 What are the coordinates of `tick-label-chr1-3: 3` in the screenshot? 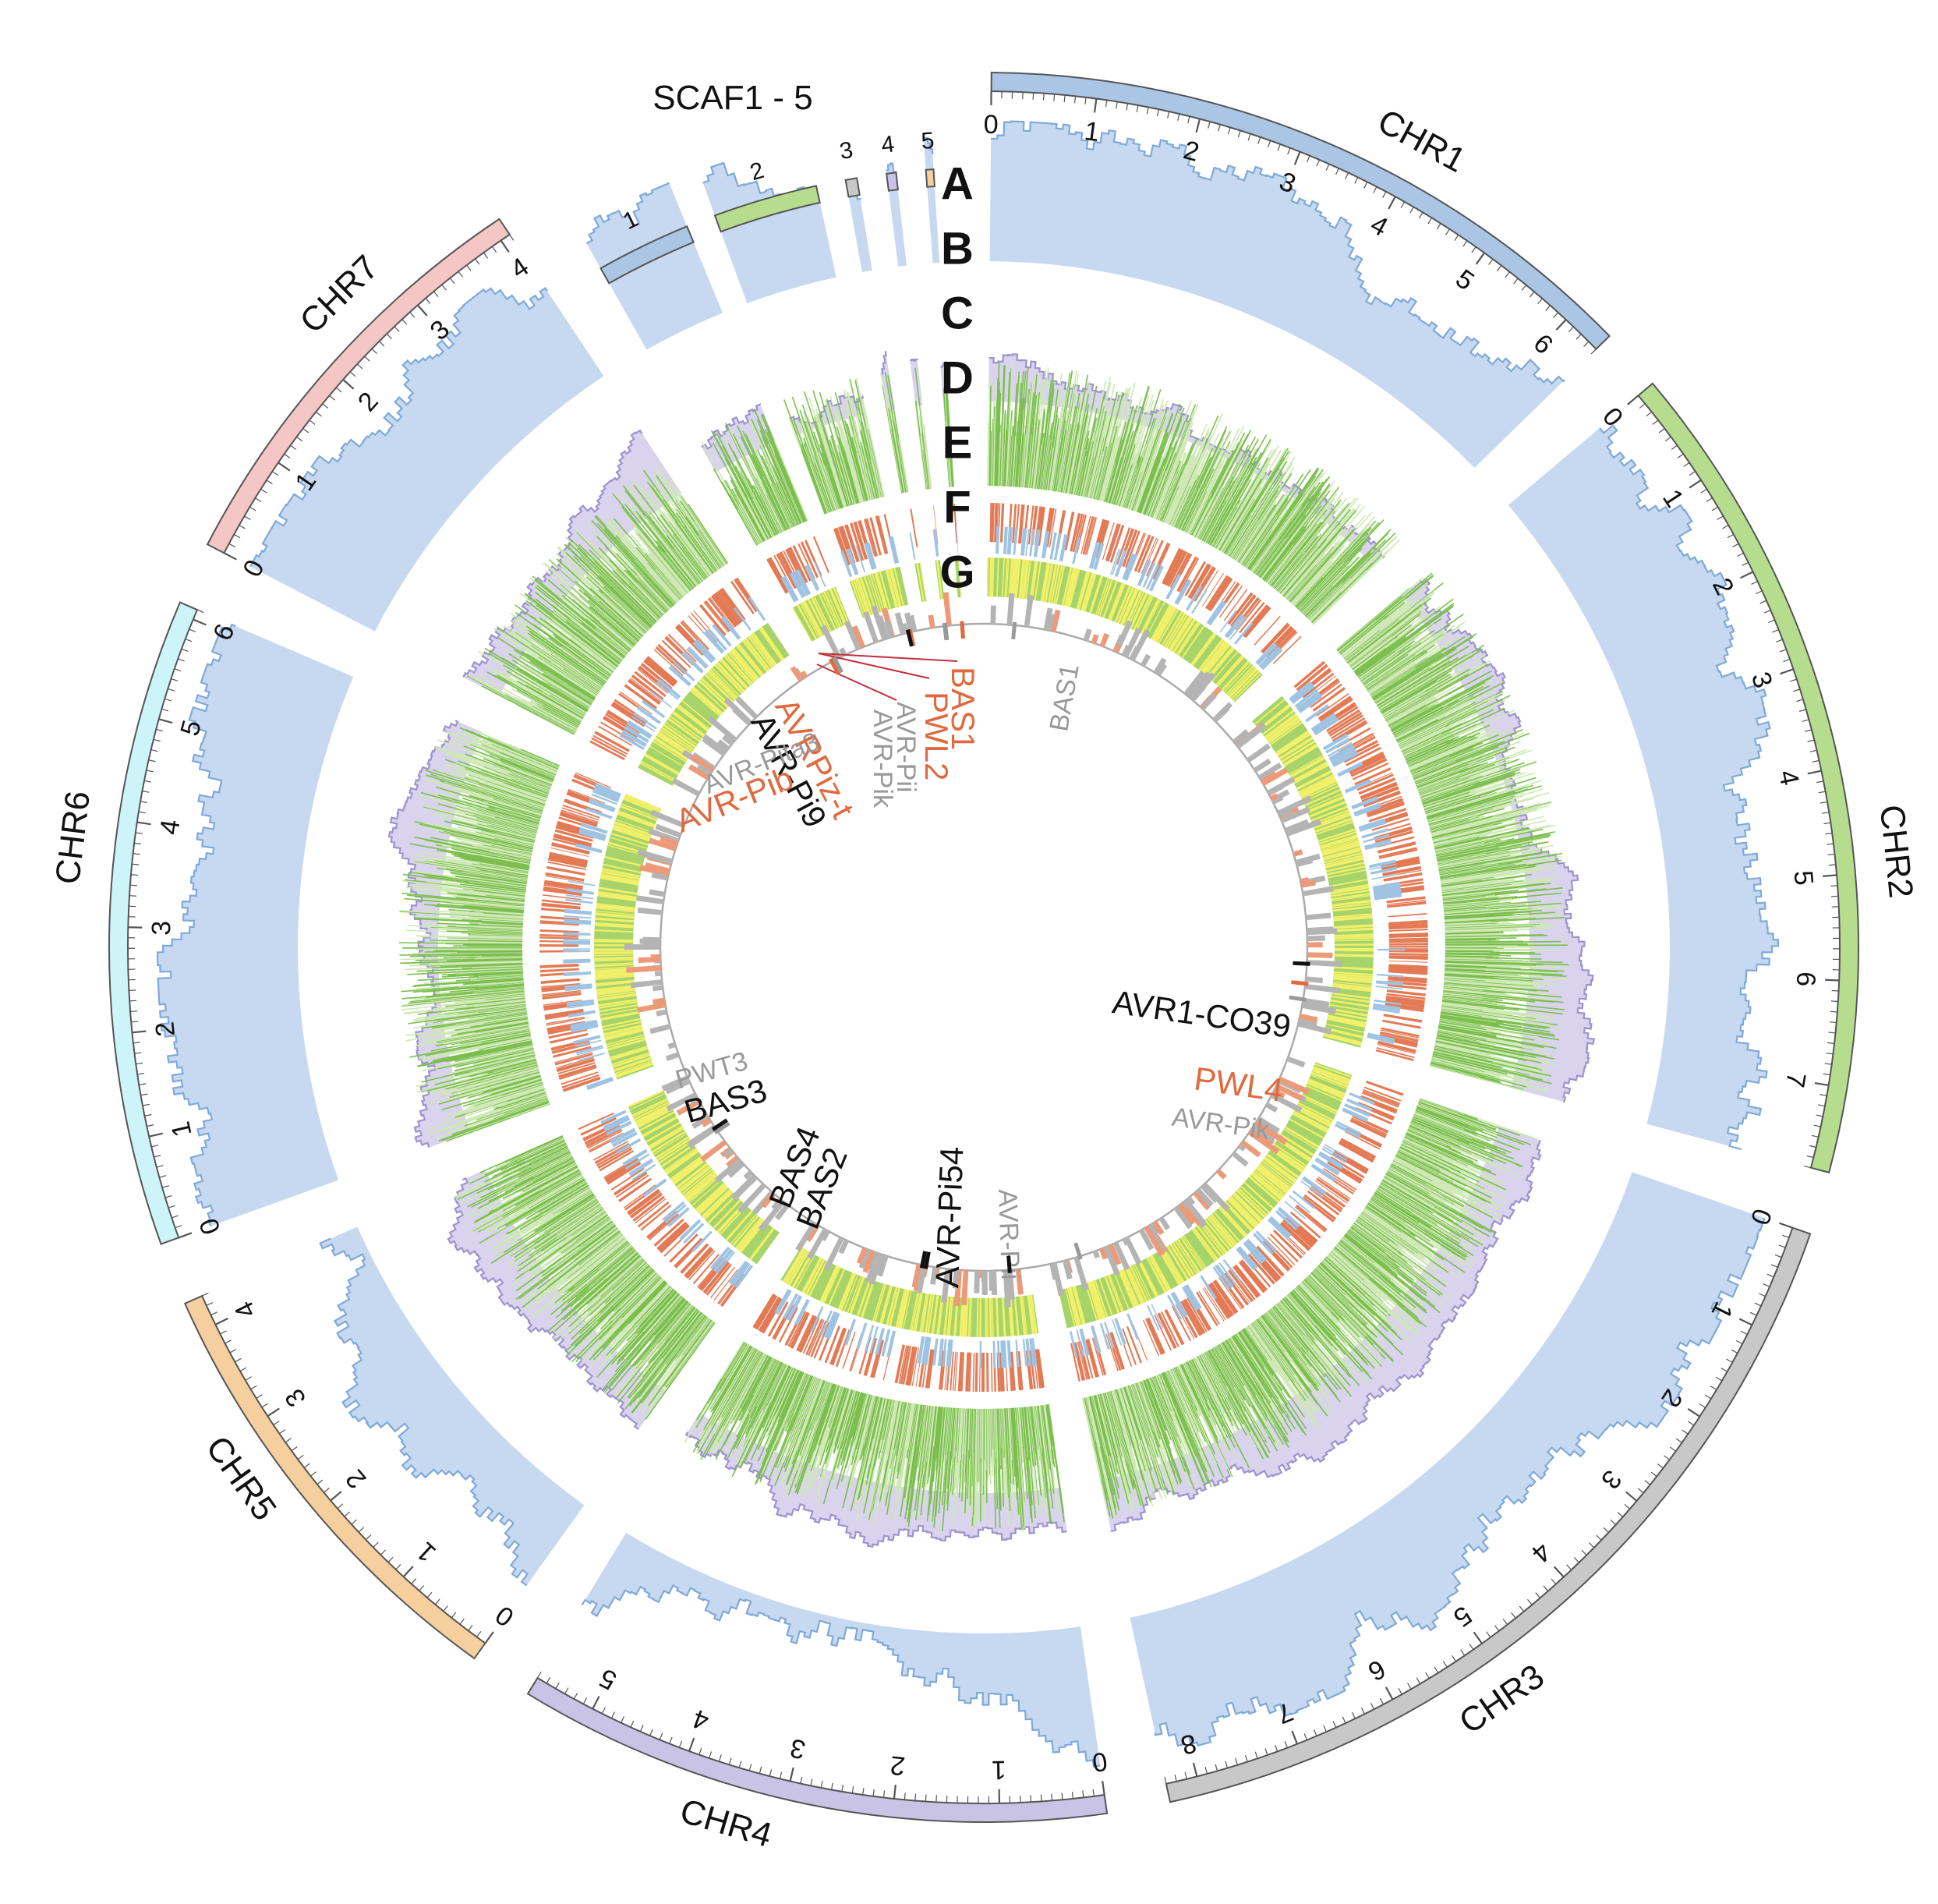 It's located at (1288, 183).